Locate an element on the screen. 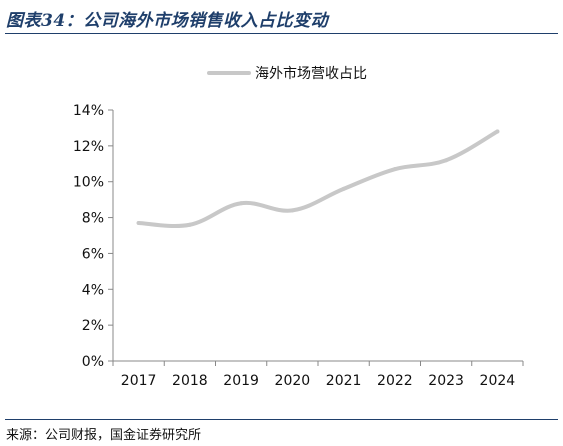  series-group is located at coordinates (318, 179).